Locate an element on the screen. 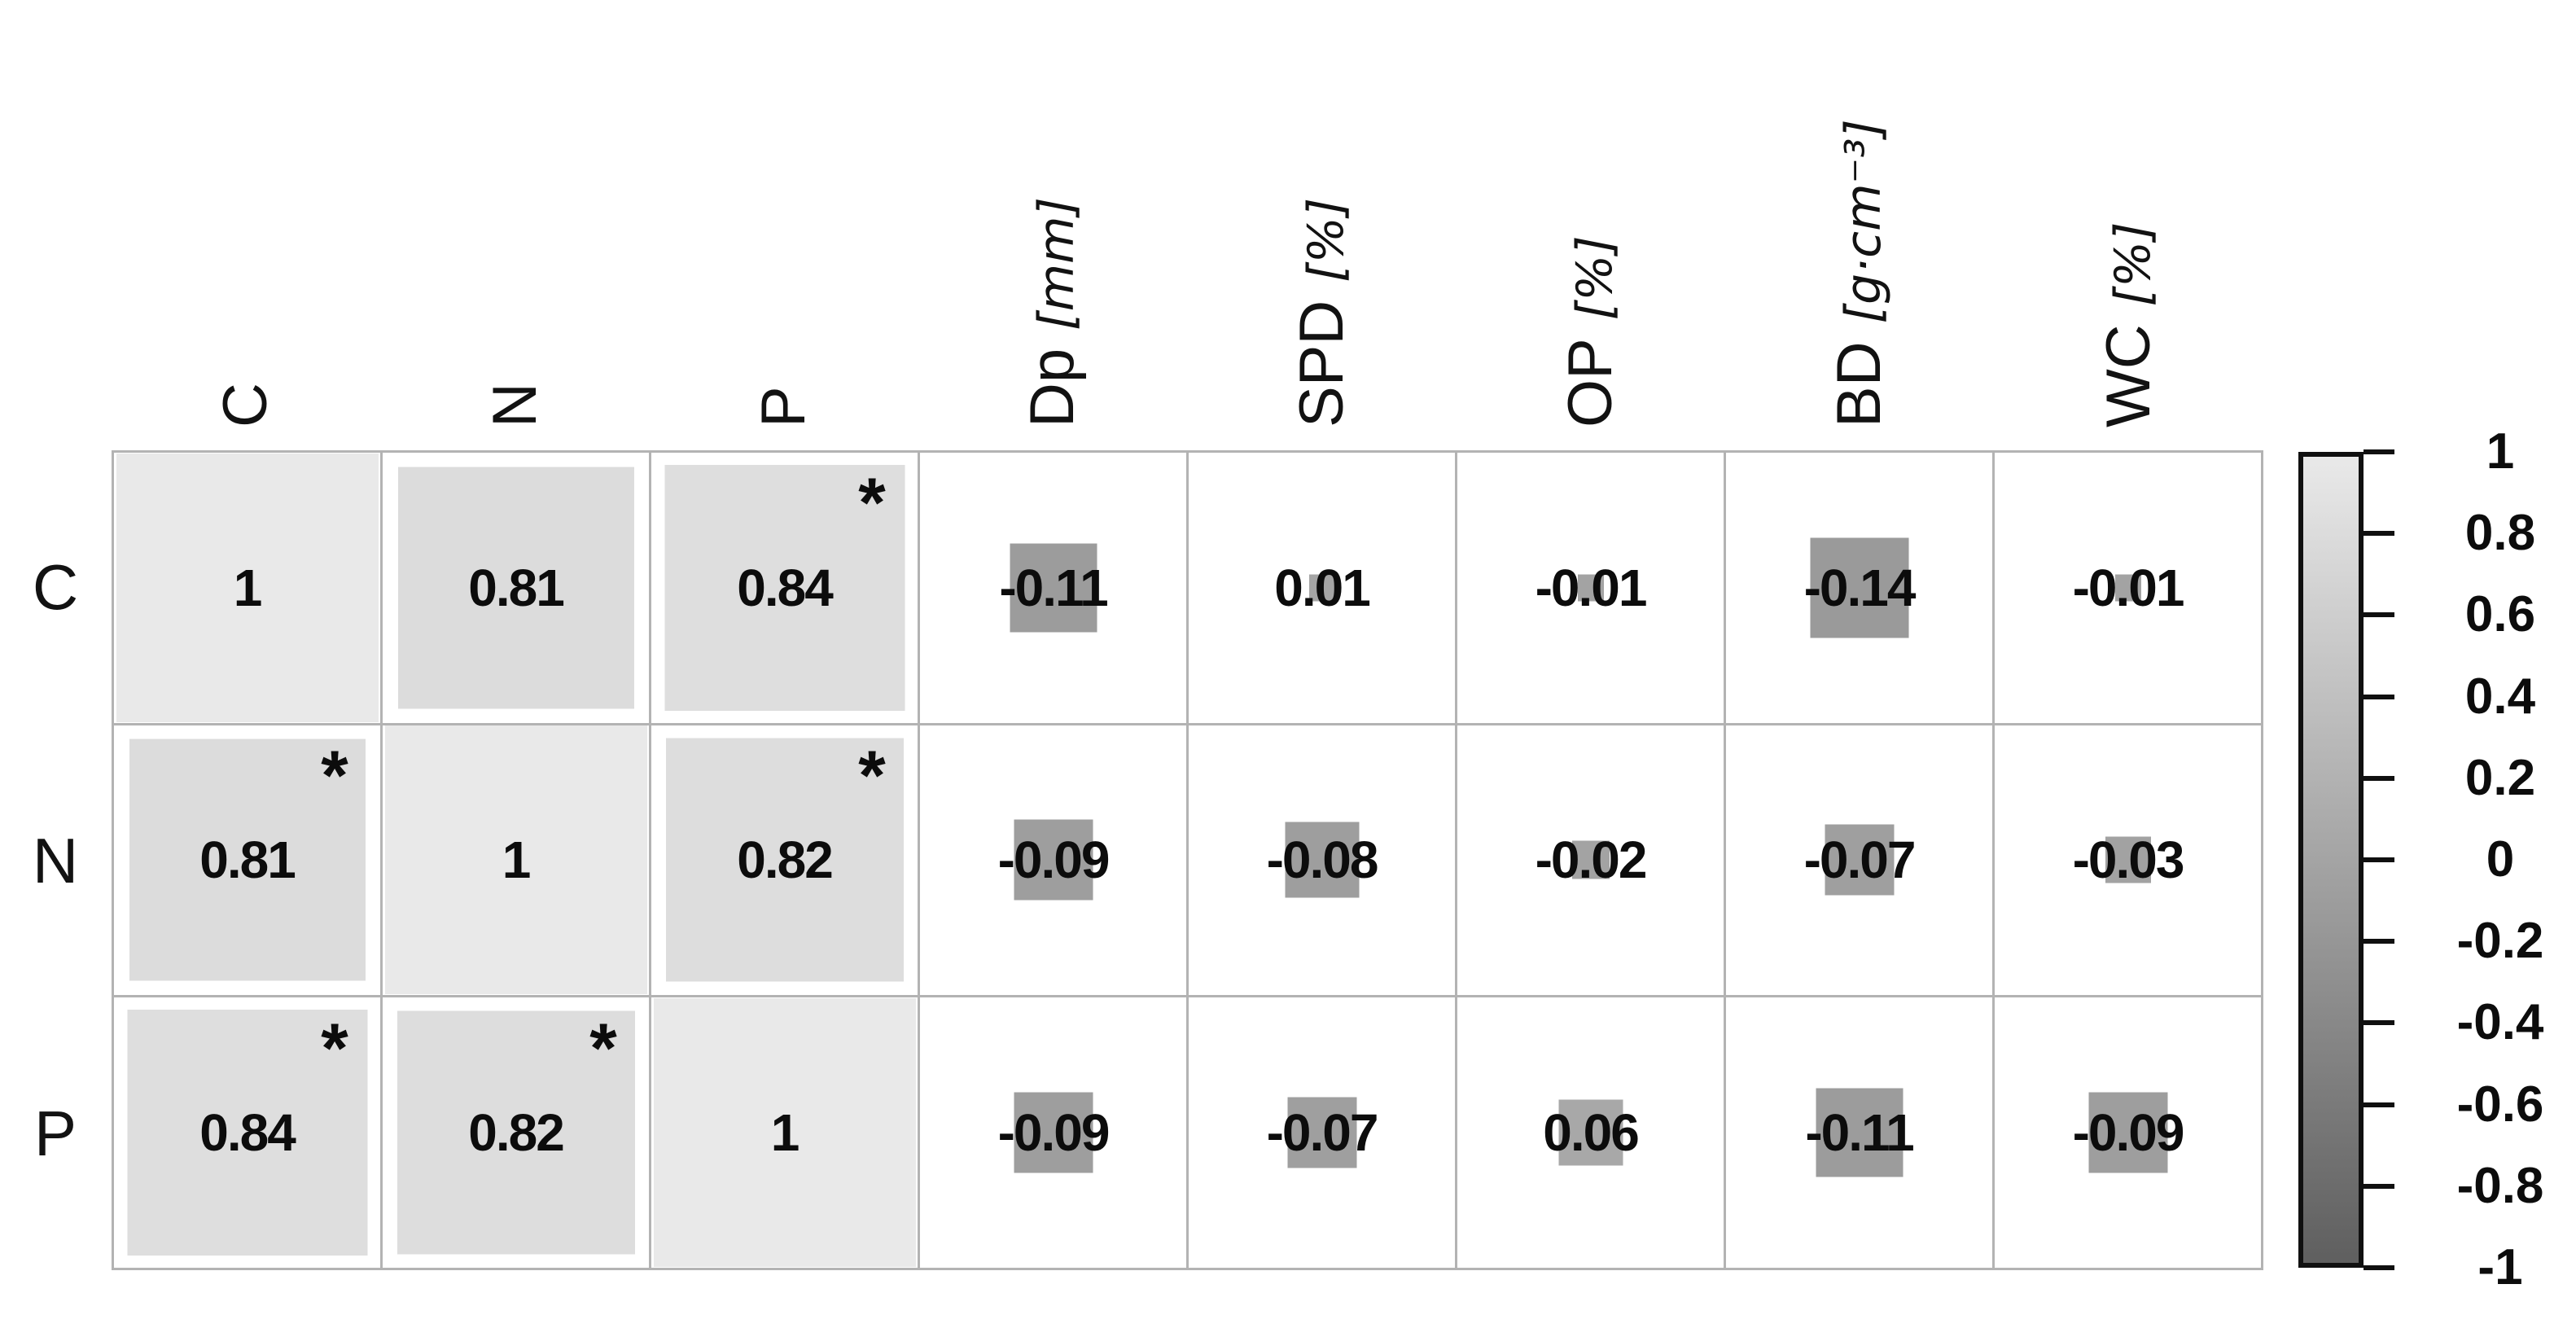 The width and height of the screenshot is (2576, 1328). matrix-cell: 0.06 is located at coordinates (1590, 1132).